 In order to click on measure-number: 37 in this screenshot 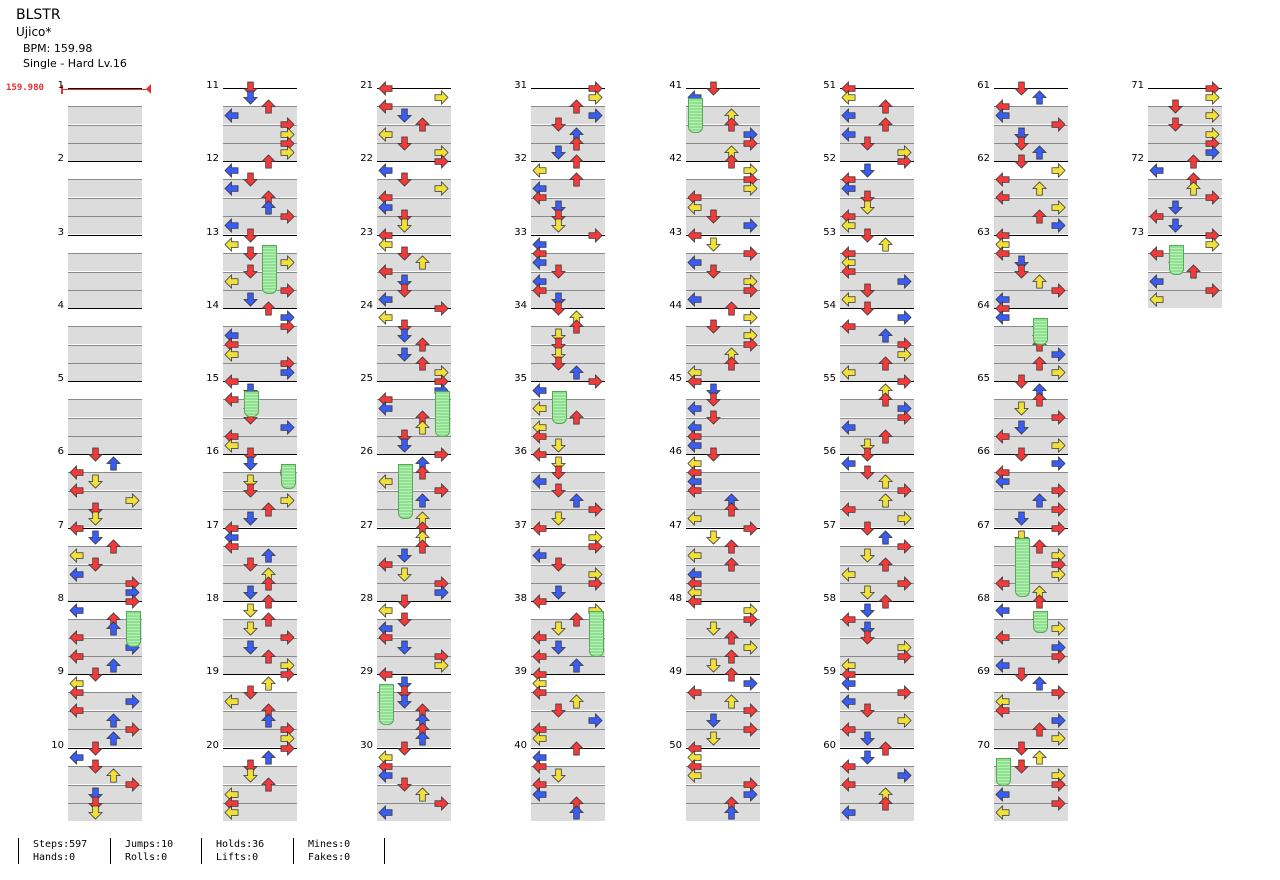, I will do `click(520, 525)`.